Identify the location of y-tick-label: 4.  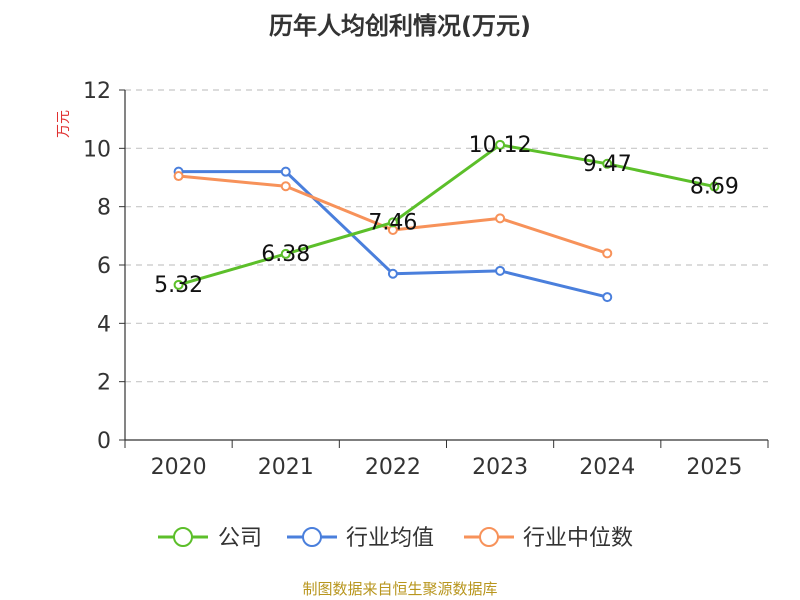
(104, 324).